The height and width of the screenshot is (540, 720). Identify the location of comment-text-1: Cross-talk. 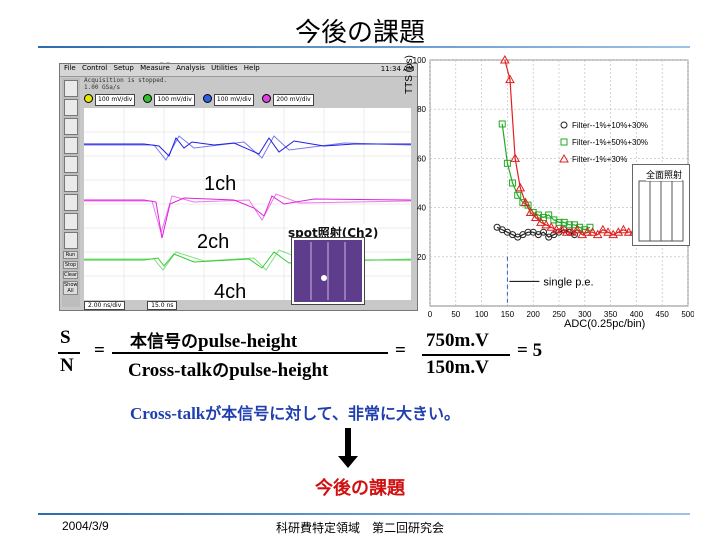
(168, 413).